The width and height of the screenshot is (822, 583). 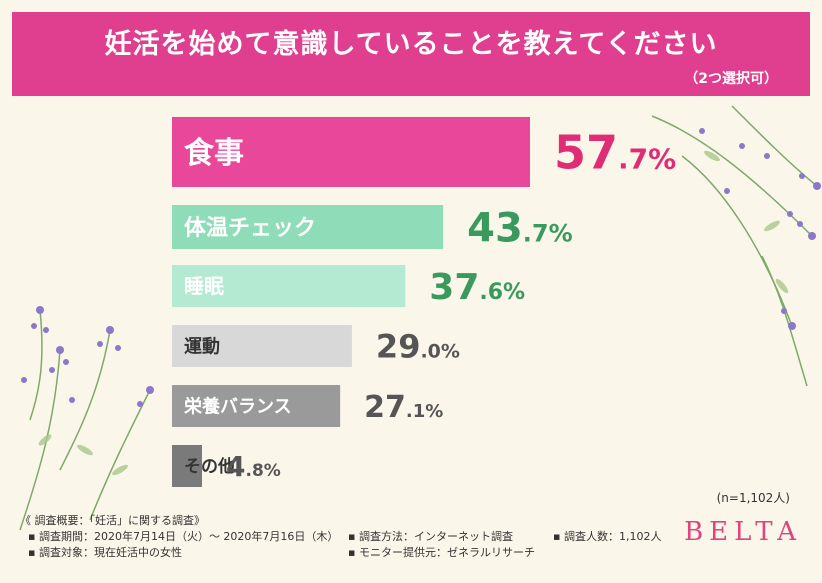 I want to click on value-label-3: 29.0%, so click(x=418, y=347).